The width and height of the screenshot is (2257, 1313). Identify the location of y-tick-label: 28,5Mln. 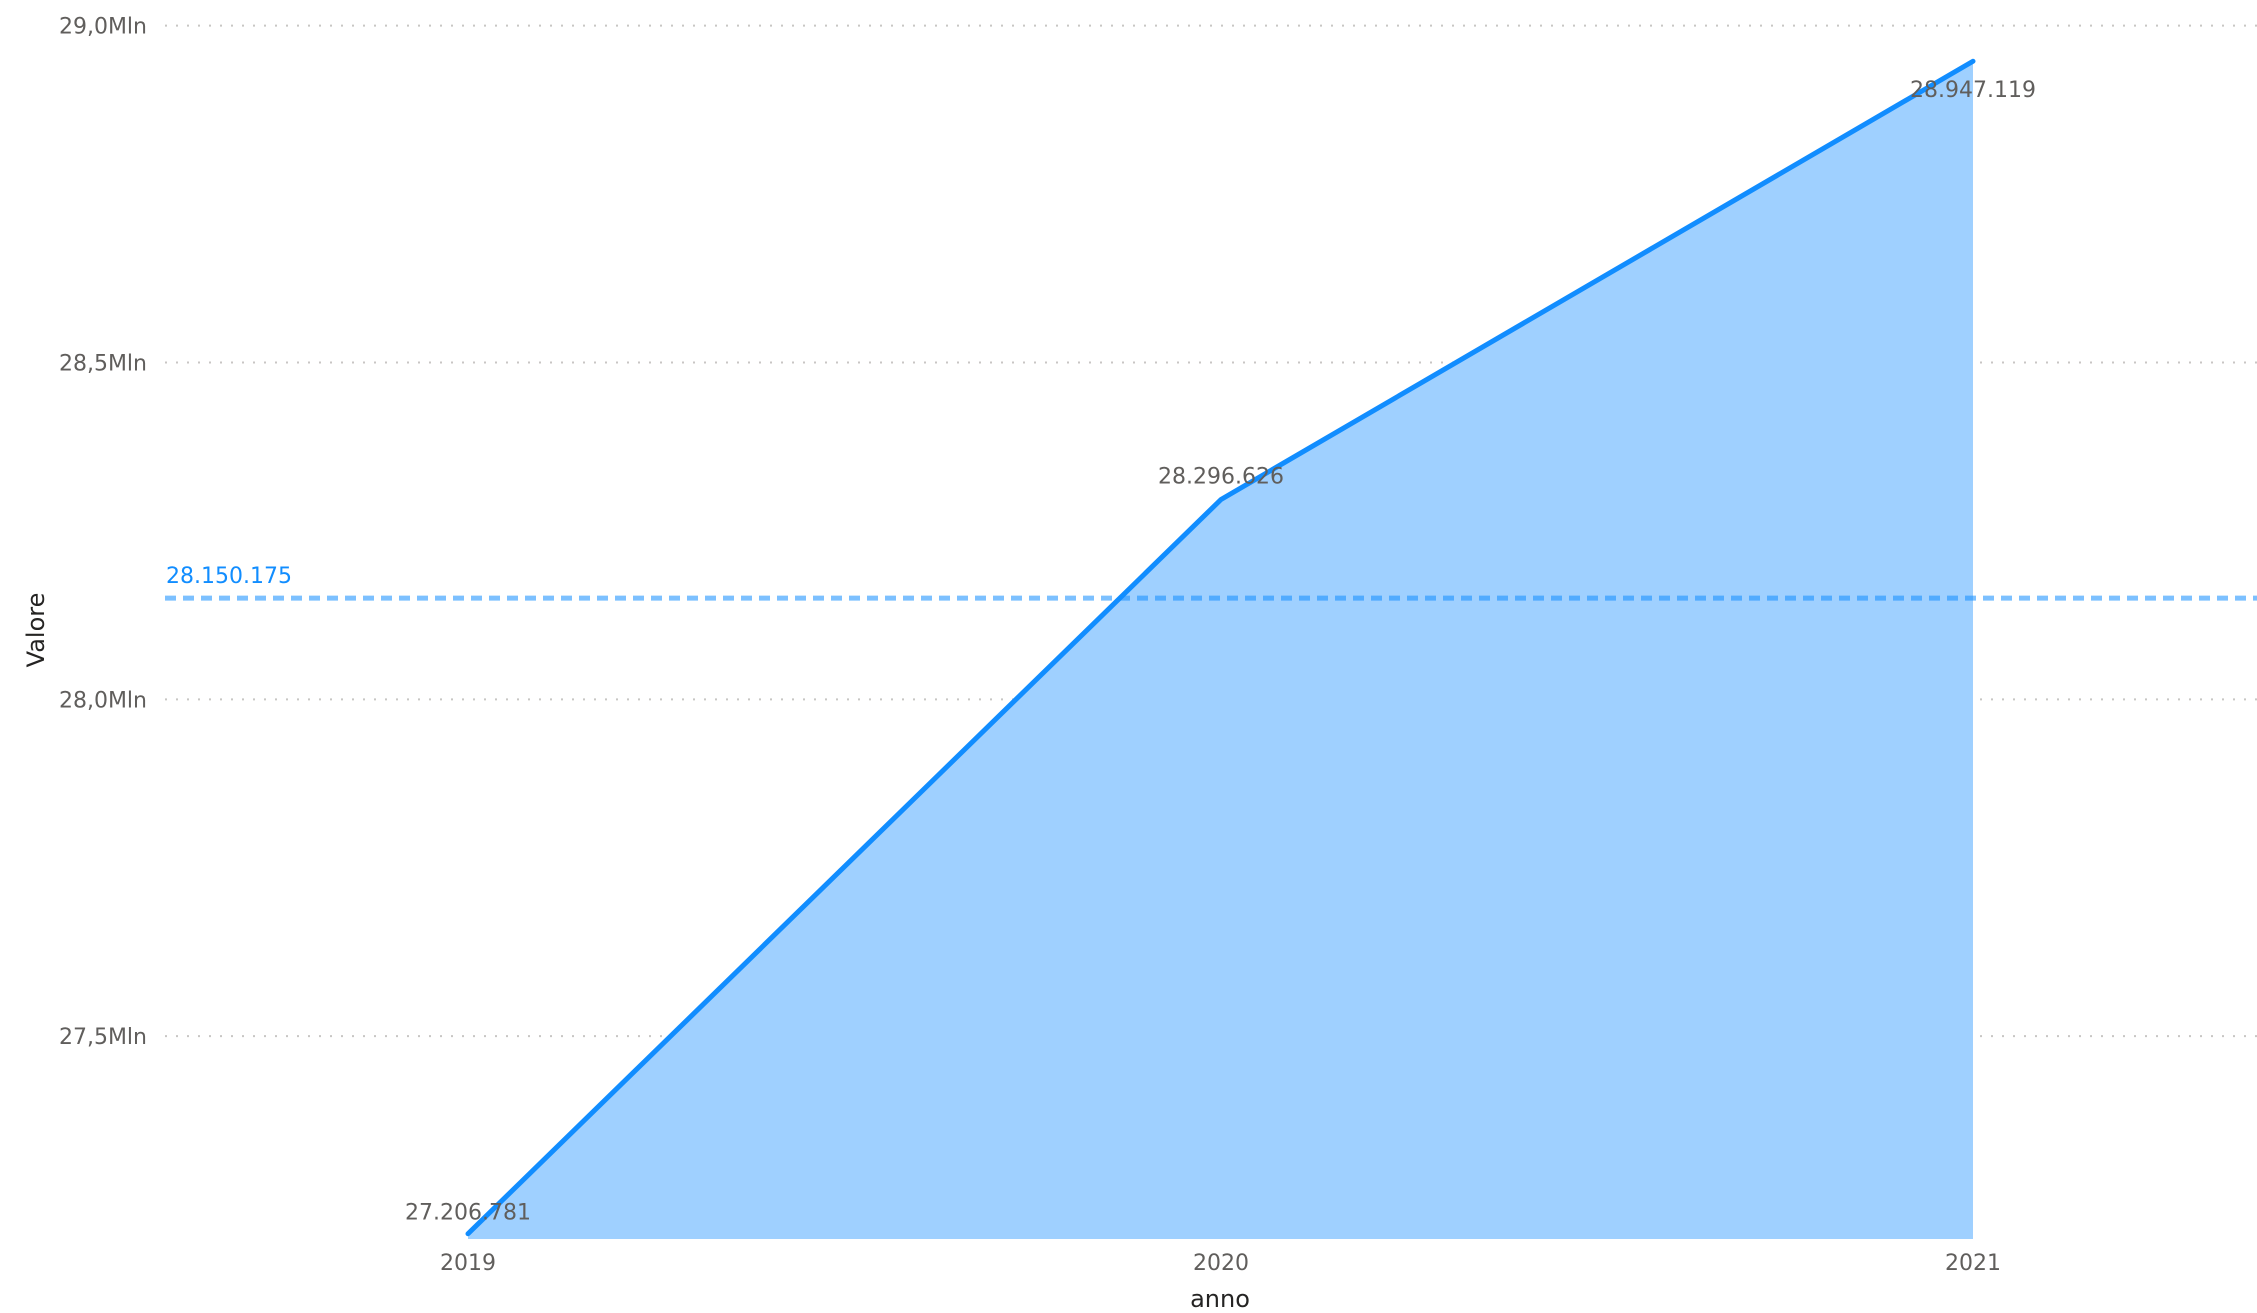
(103, 363).